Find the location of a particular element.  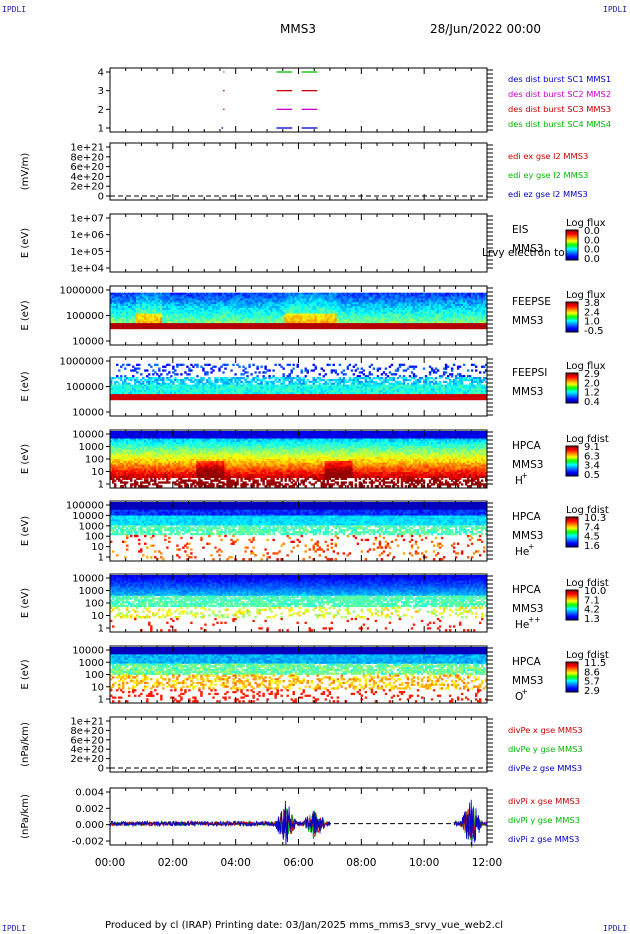

legend-entry: edi ez gse l2 MMS3 is located at coordinates (548, 194).